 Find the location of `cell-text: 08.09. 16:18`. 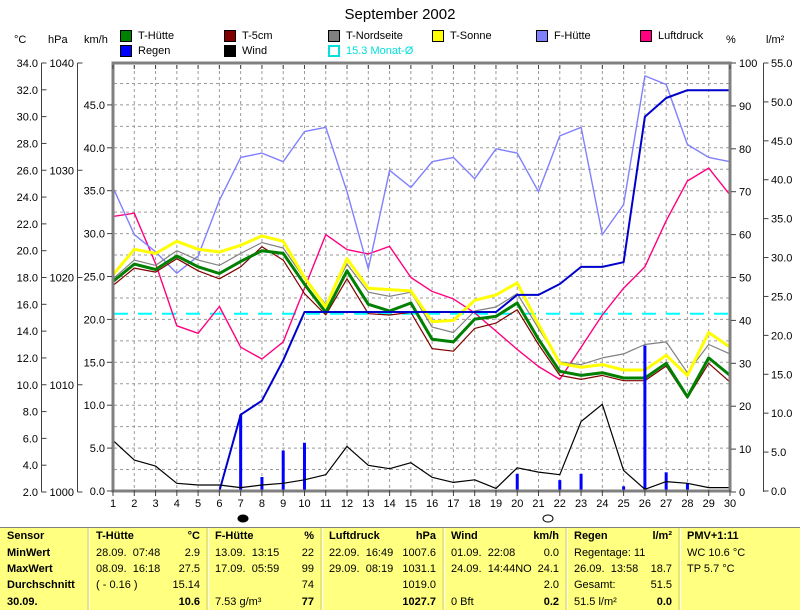

cell-text: 08.09. 16:18 is located at coordinates (128, 568).